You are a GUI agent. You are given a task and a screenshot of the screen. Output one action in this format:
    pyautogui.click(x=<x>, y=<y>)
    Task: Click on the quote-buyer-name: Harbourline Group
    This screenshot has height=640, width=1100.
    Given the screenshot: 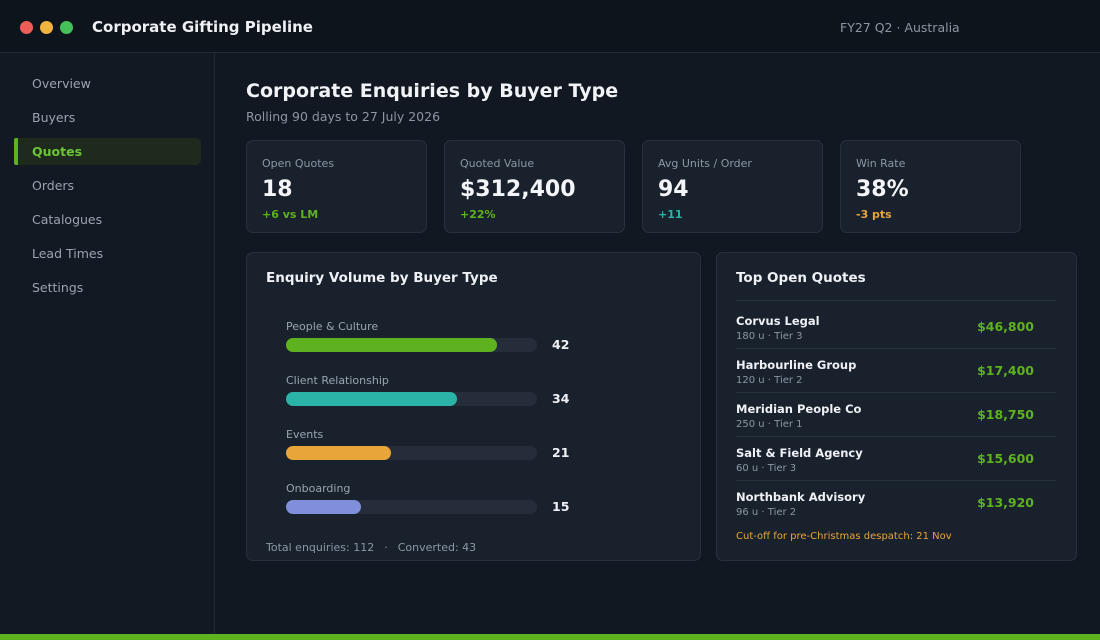 What is the action you would take?
    pyautogui.click(x=796, y=365)
    